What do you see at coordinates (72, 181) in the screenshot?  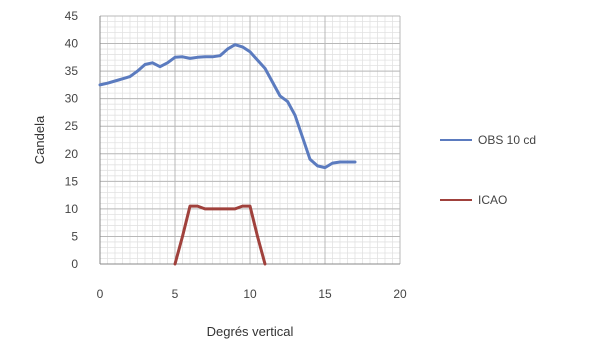 I see `y-tick-label: 15` at bounding box center [72, 181].